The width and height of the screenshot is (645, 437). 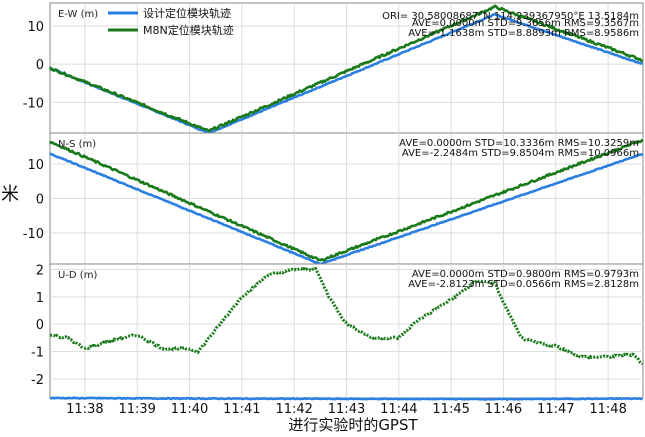 What do you see at coordinates (398, 409) in the screenshot?
I see `x-tick-label: 11:44` at bounding box center [398, 409].